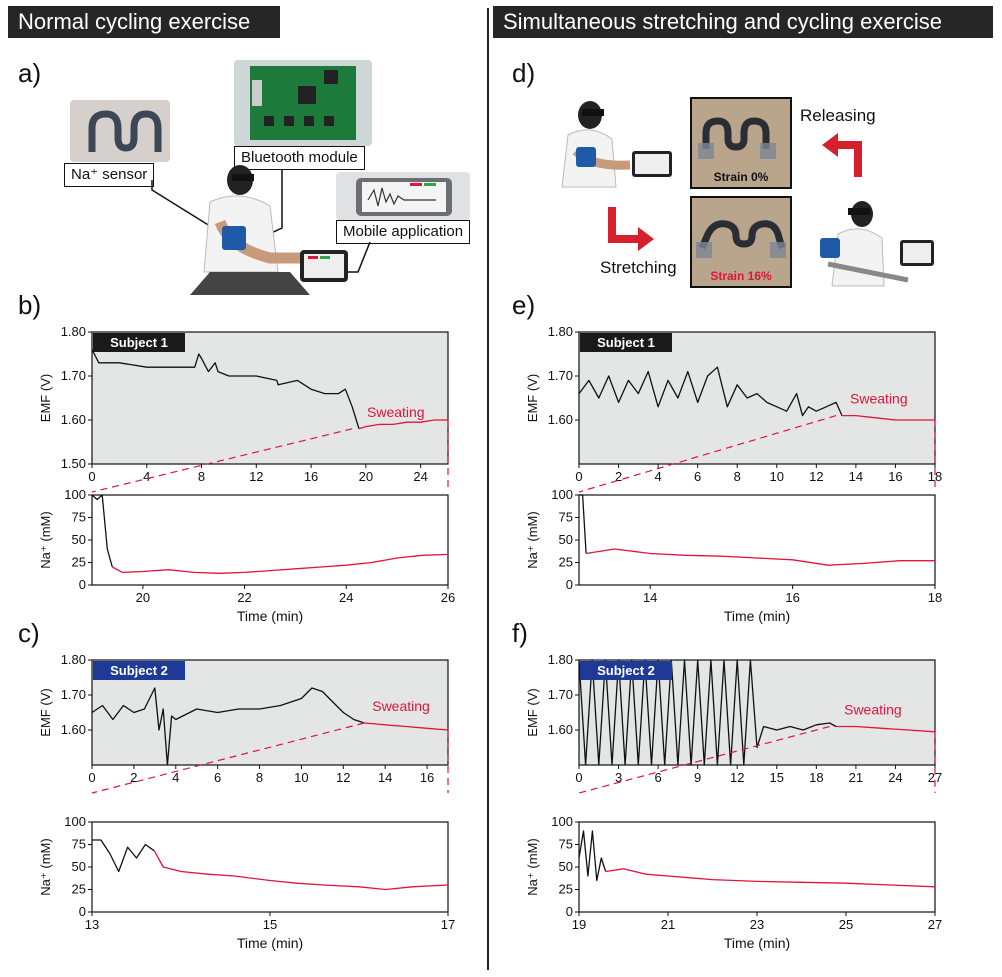 The height and width of the screenshot is (977, 1002). What do you see at coordinates (524, 305) in the screenshot?
I see `panel-label-e: e)` at bounding box center [524, 305].